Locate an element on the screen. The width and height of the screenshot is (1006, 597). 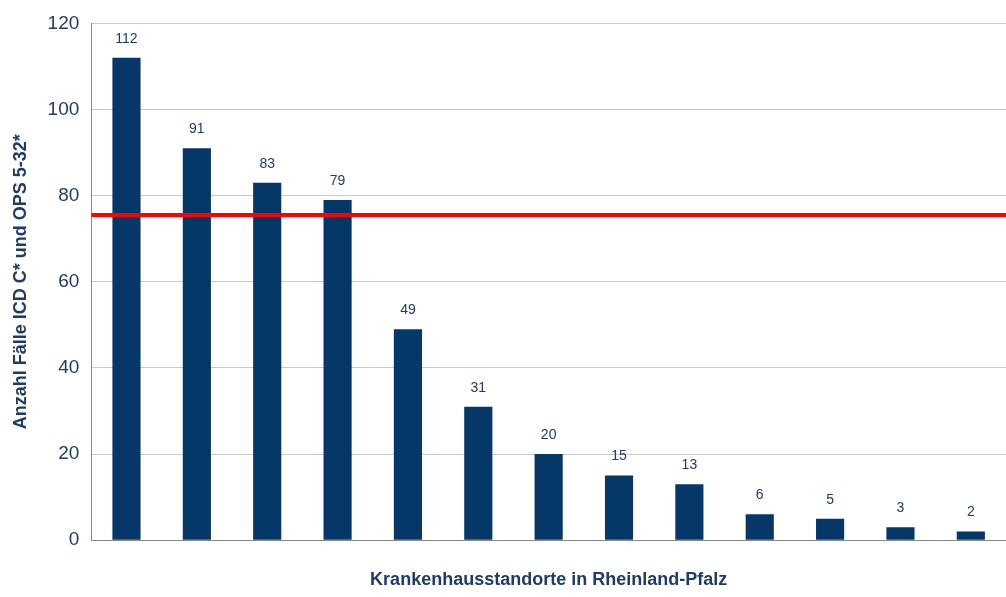
data-label: 31 is located at coordinates (478, 386).